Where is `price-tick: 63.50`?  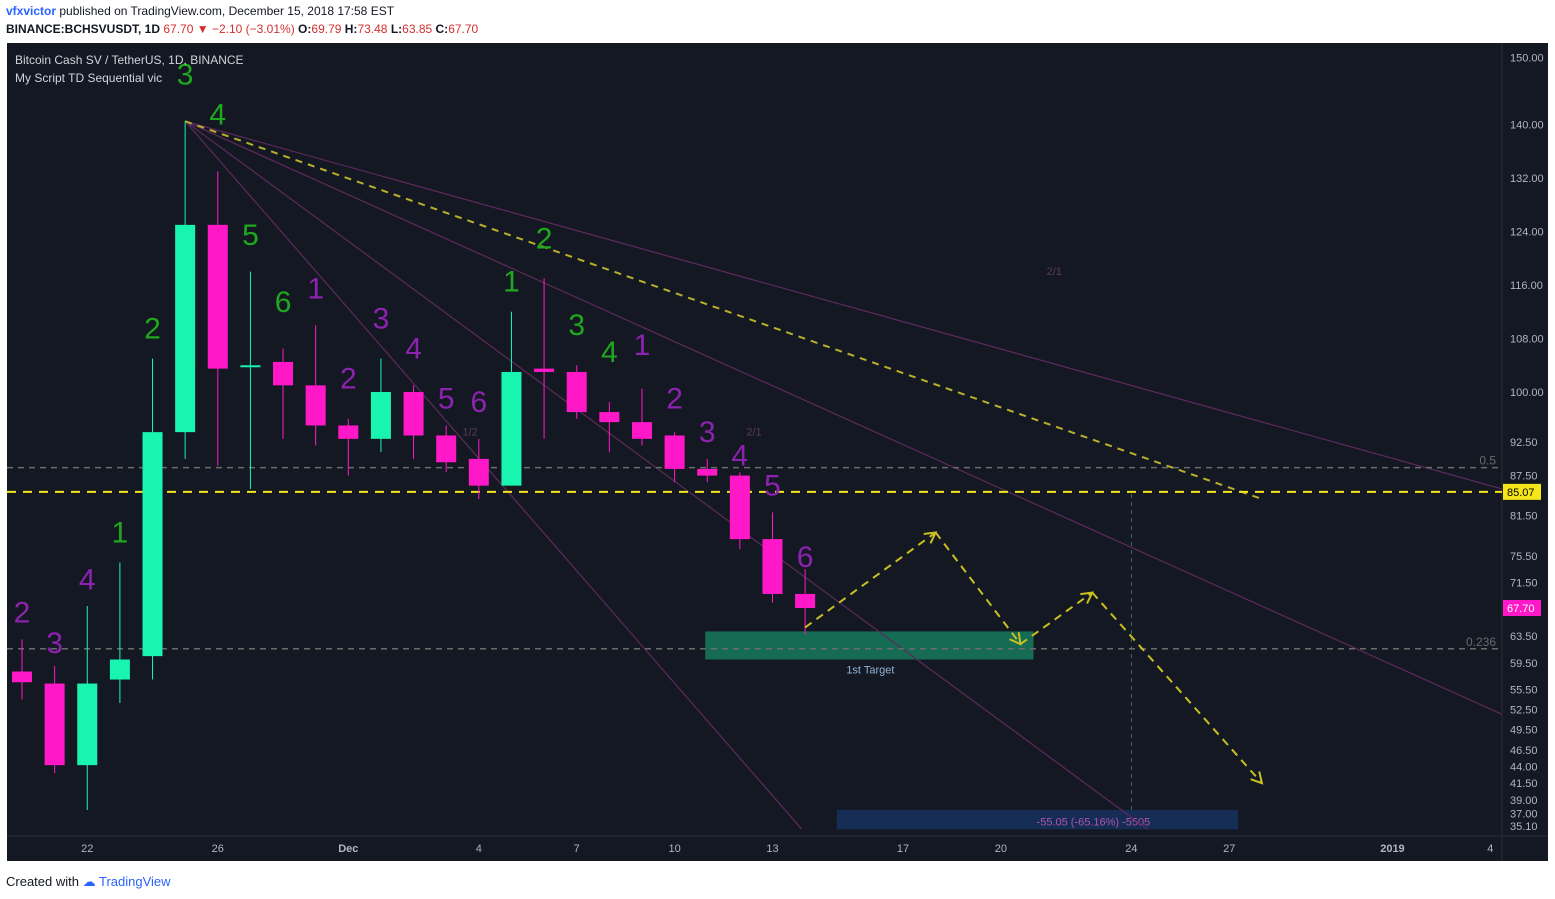 price-tick: 63.50 is located at coordinates (1524, 637).